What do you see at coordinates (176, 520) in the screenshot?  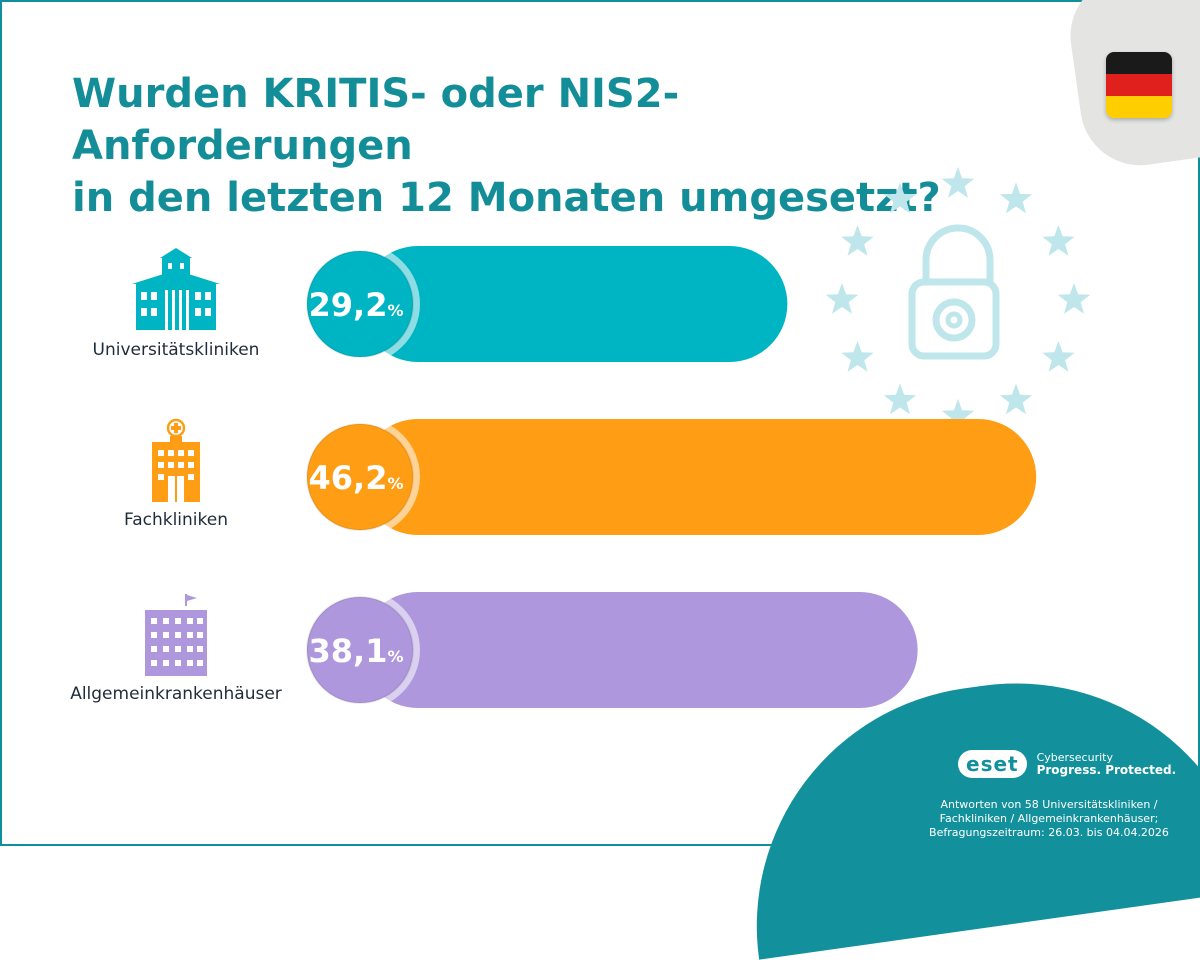 I see `category-label: Fachkliniken` at bounding box center [176, 520].